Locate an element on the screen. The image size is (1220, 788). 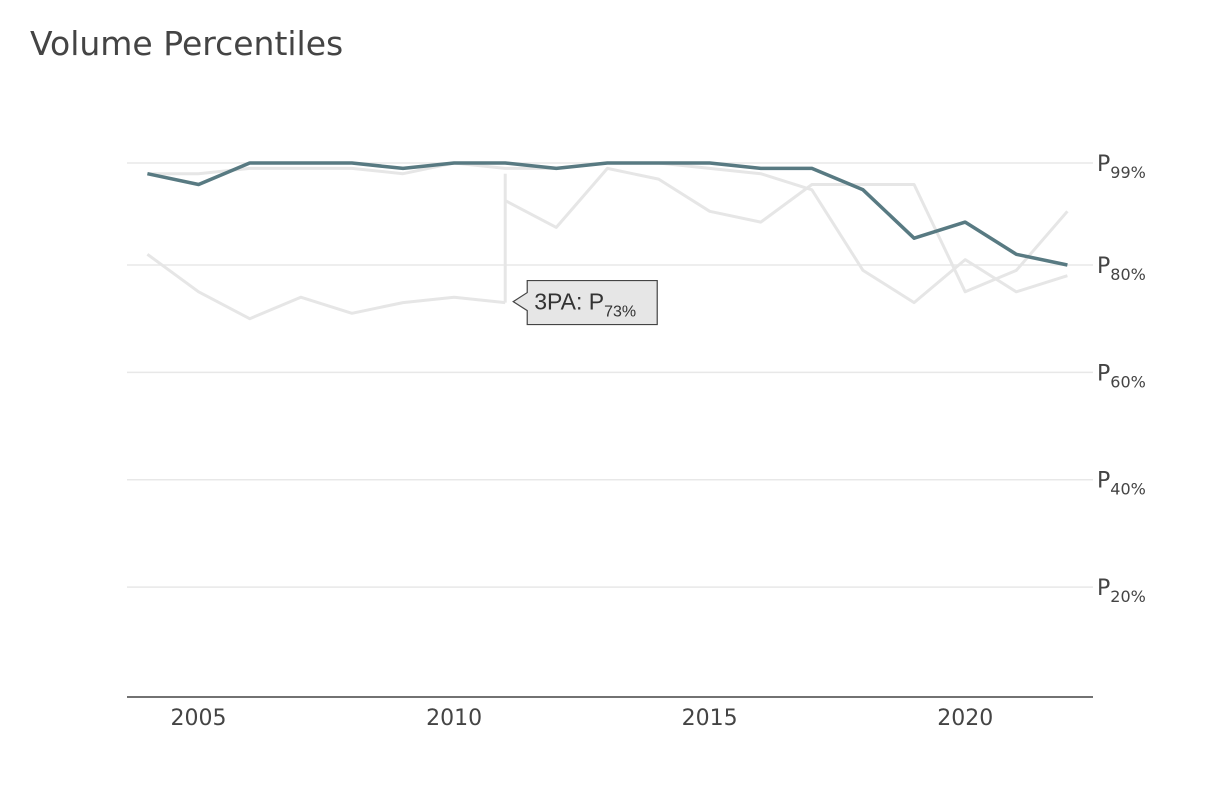
x-tick-labels: 2005 2010 2015 2020 is located at coordinates (582, 718).